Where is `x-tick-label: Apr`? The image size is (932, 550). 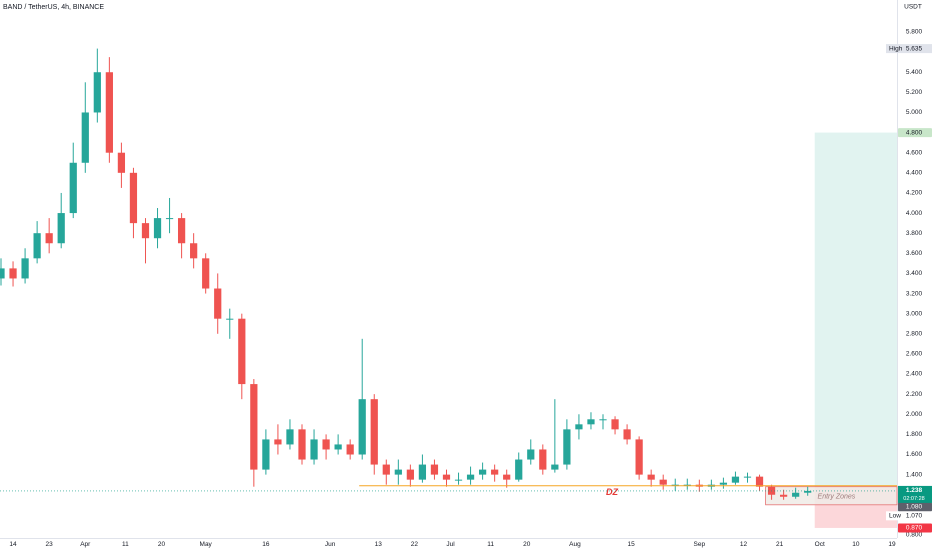
x-tick-label: Apr is located at coordinates (85, 544).